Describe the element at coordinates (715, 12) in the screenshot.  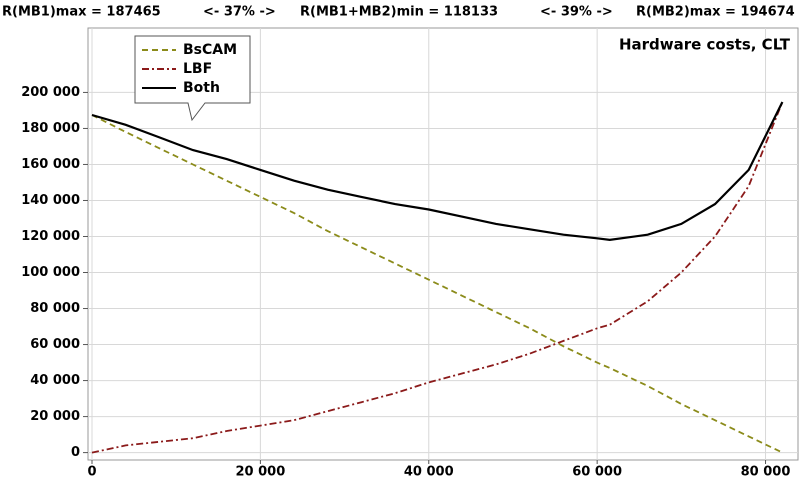
I see `header-stat: R(MB2)max = 194674` at that location.